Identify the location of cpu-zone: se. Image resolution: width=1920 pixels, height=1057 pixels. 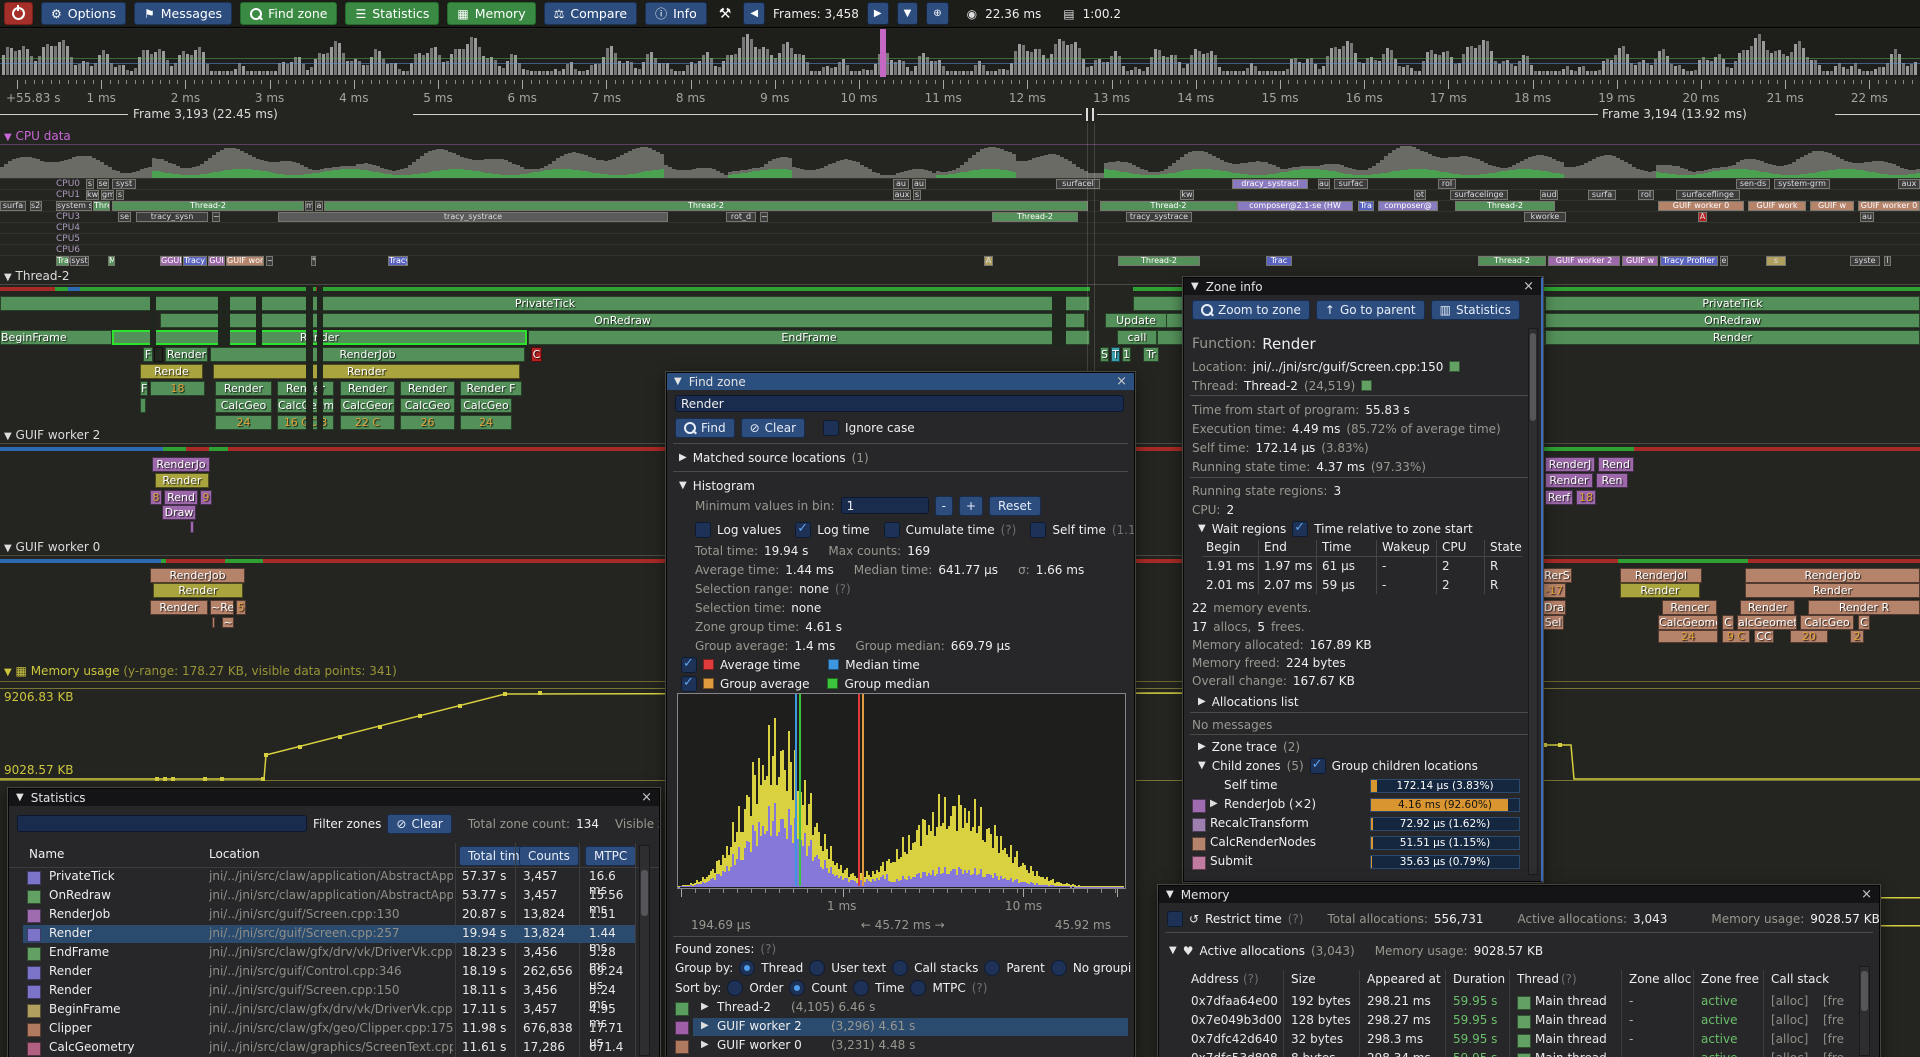
(124, 217).